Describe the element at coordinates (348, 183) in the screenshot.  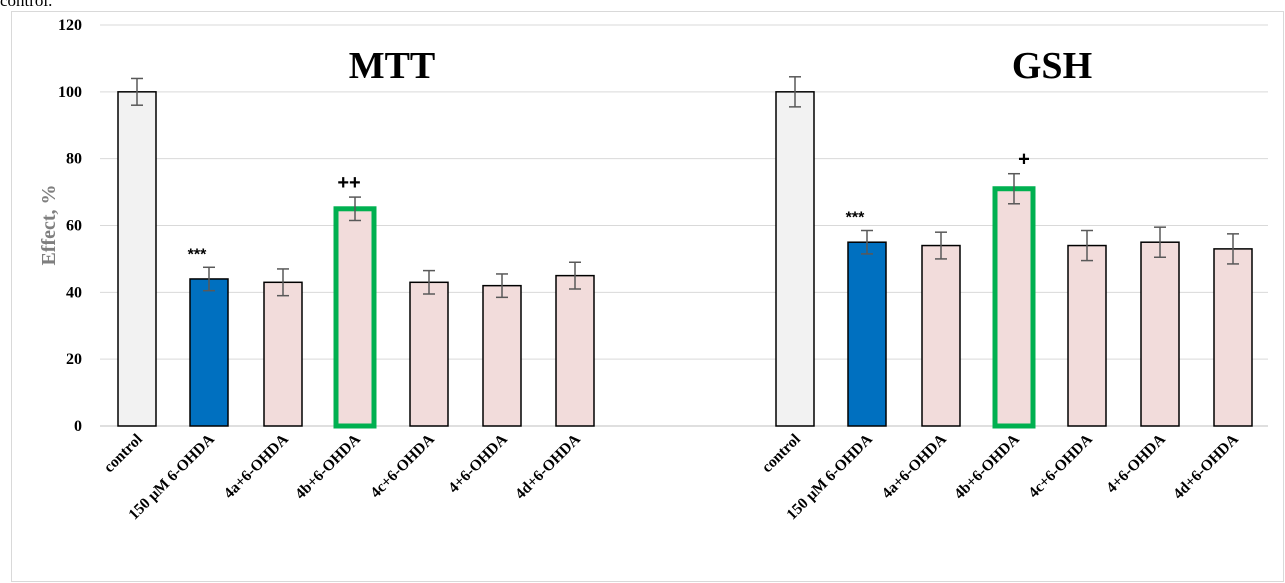
I see `significance-annotation: ++` at that location.